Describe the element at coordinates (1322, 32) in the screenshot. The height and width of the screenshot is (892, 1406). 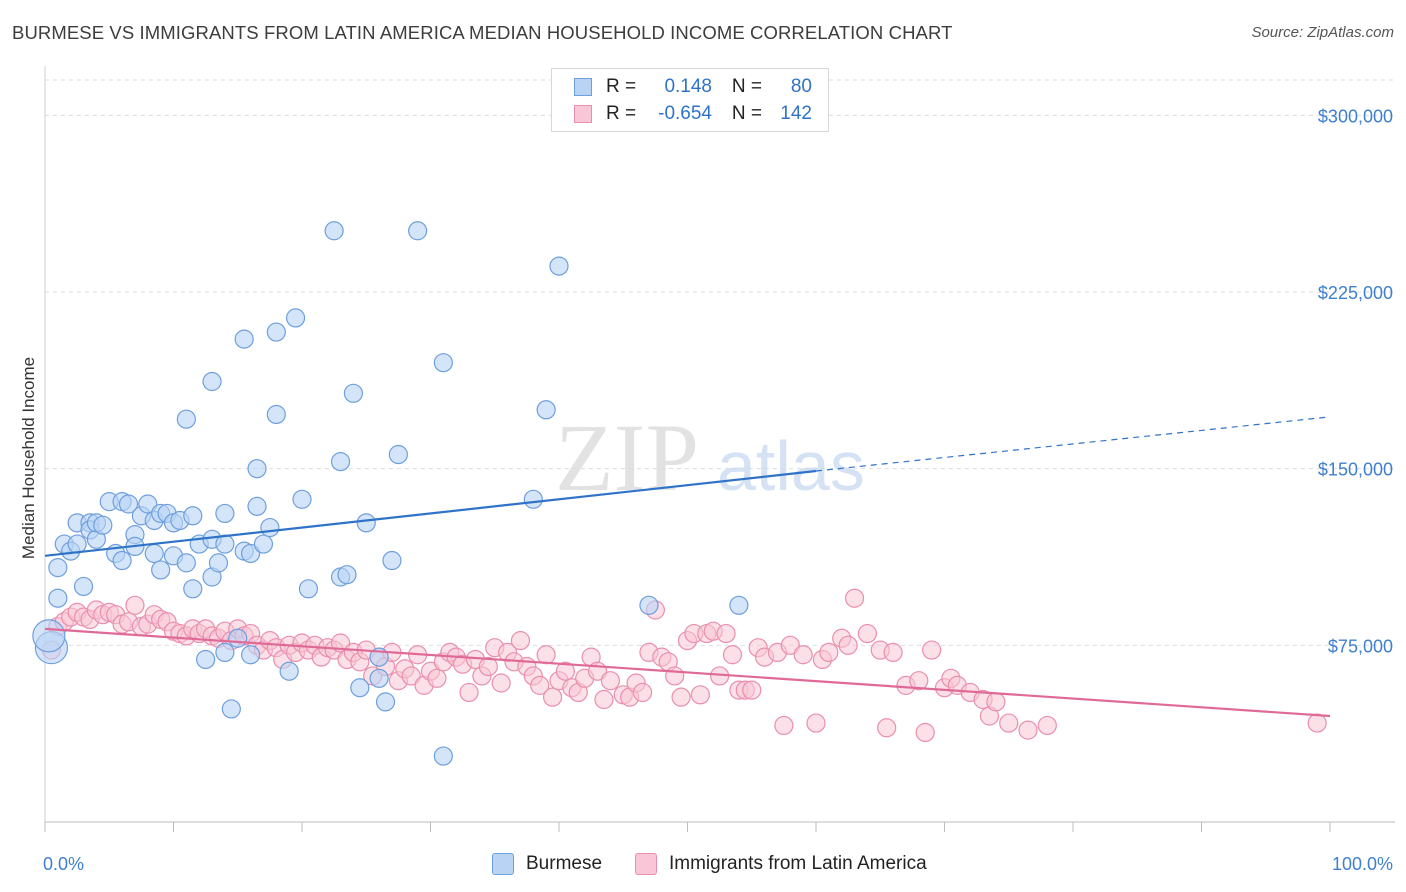
I see `source-label: Source: ZipAtlas.com` at that location.